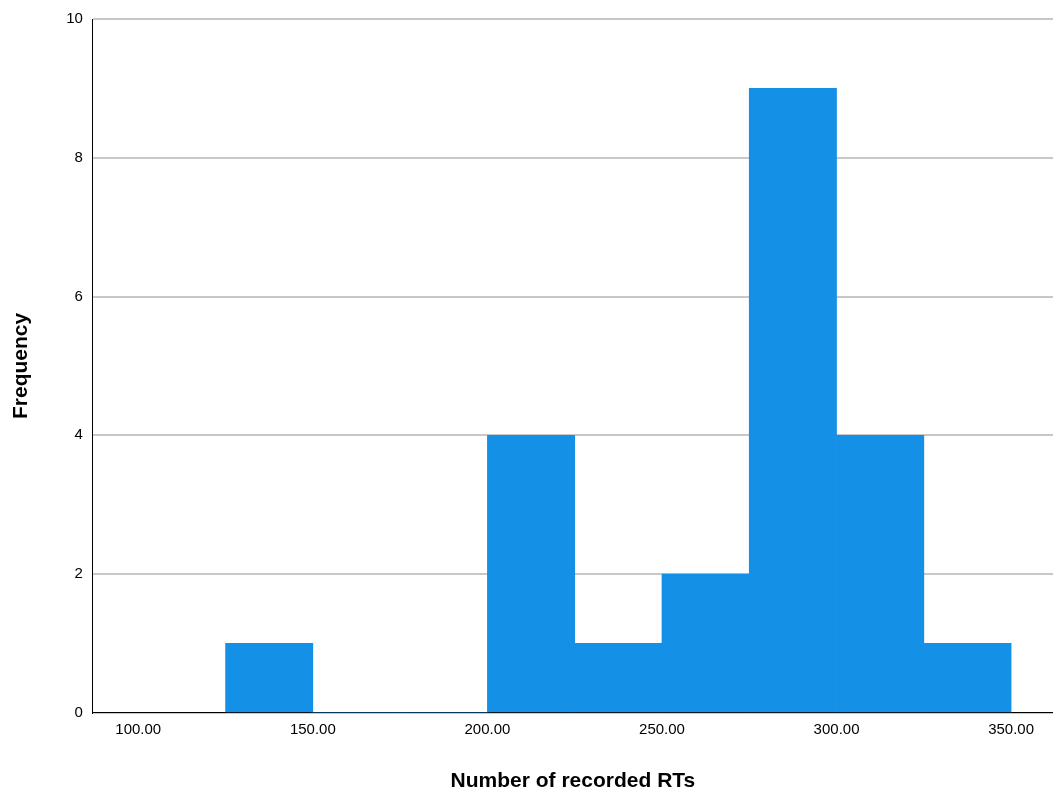  Describe the element at coordinates (662, 728) in the screenshot. I see `x-tick-label: 250.00` at that location.